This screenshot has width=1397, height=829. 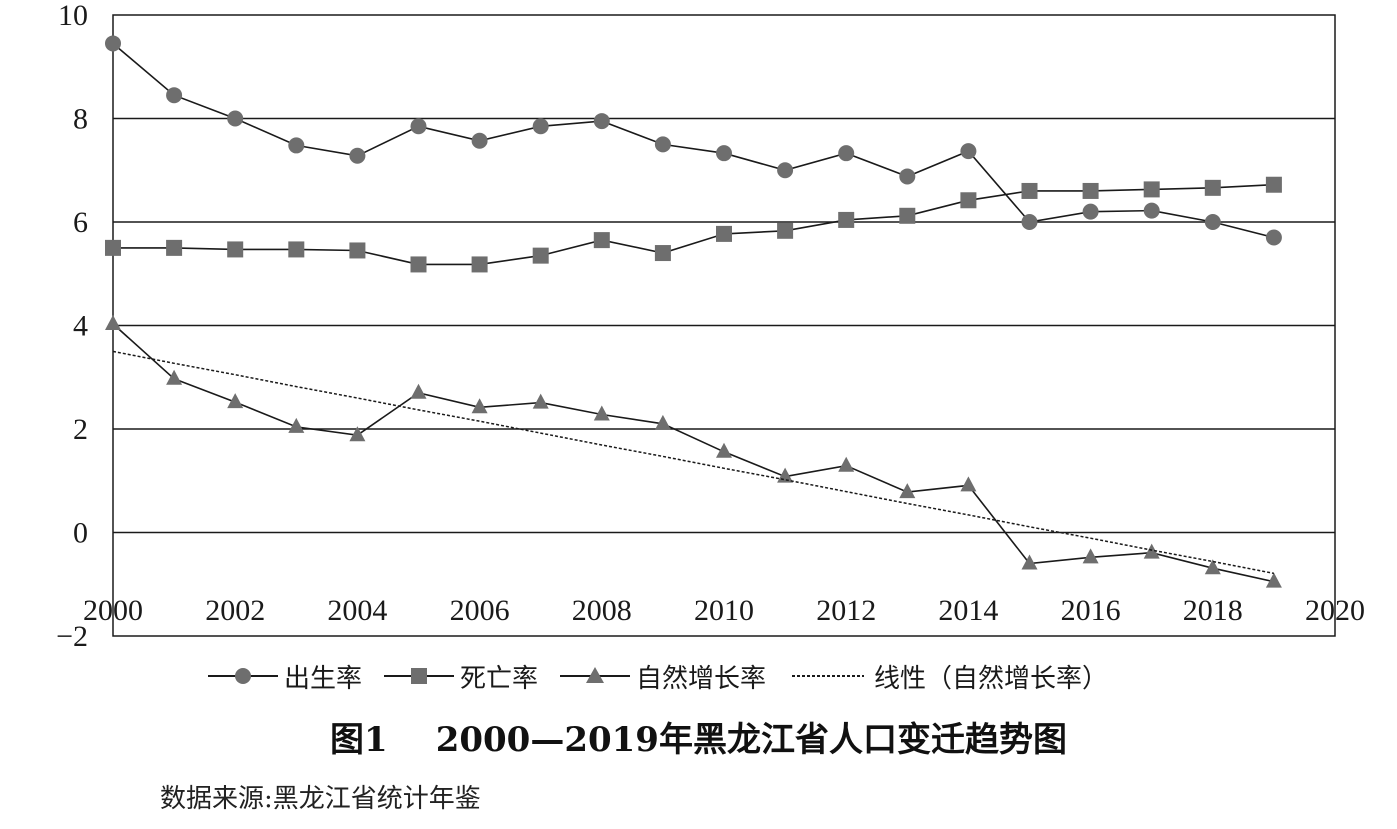 What do you see at coordinates (480, 610) in the screenshot?
I see `x-tick-label: 2006` at bounding box center [480, 610].